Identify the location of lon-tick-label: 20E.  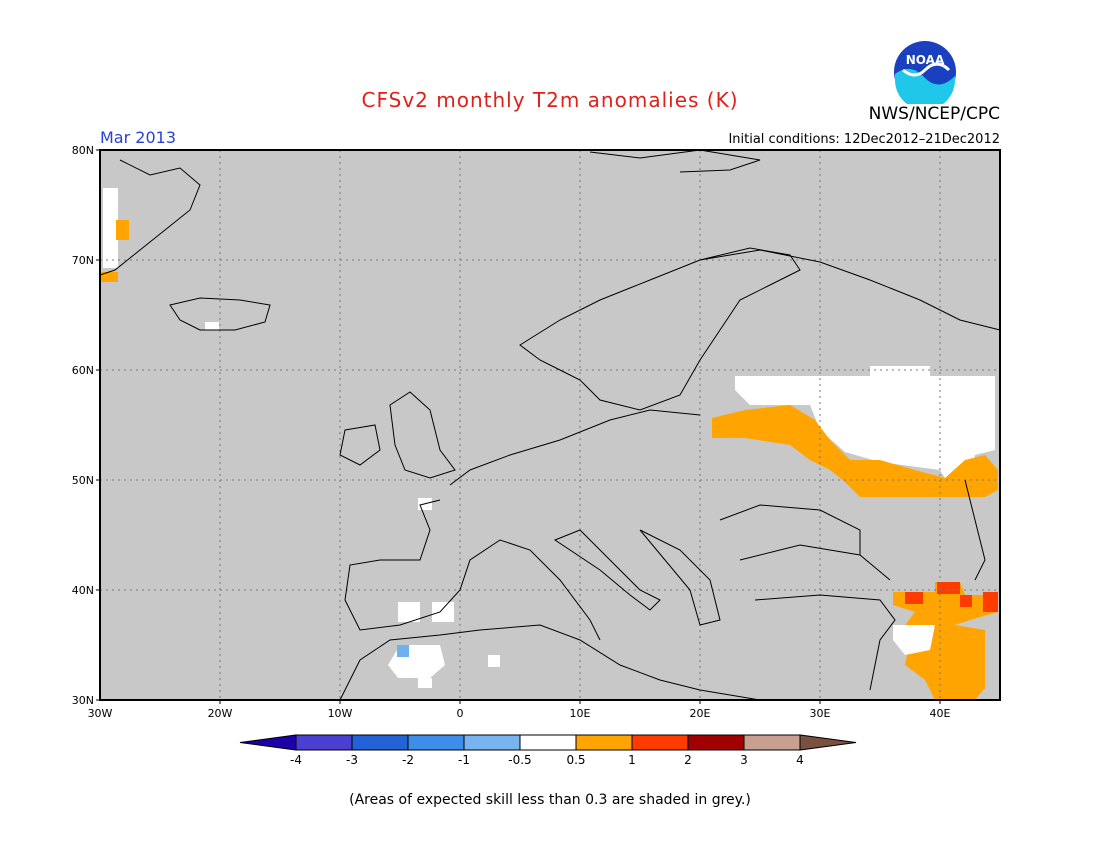
(700, 713).